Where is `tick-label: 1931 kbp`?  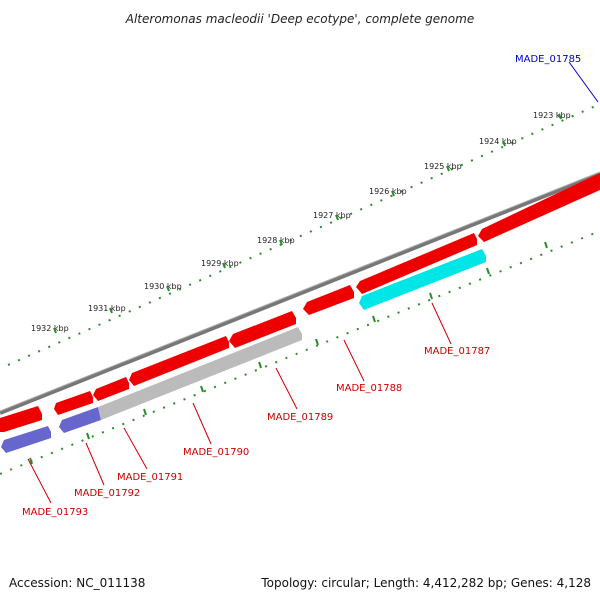
tick-label: 1931 kbp is located at coordinates (107, 308).